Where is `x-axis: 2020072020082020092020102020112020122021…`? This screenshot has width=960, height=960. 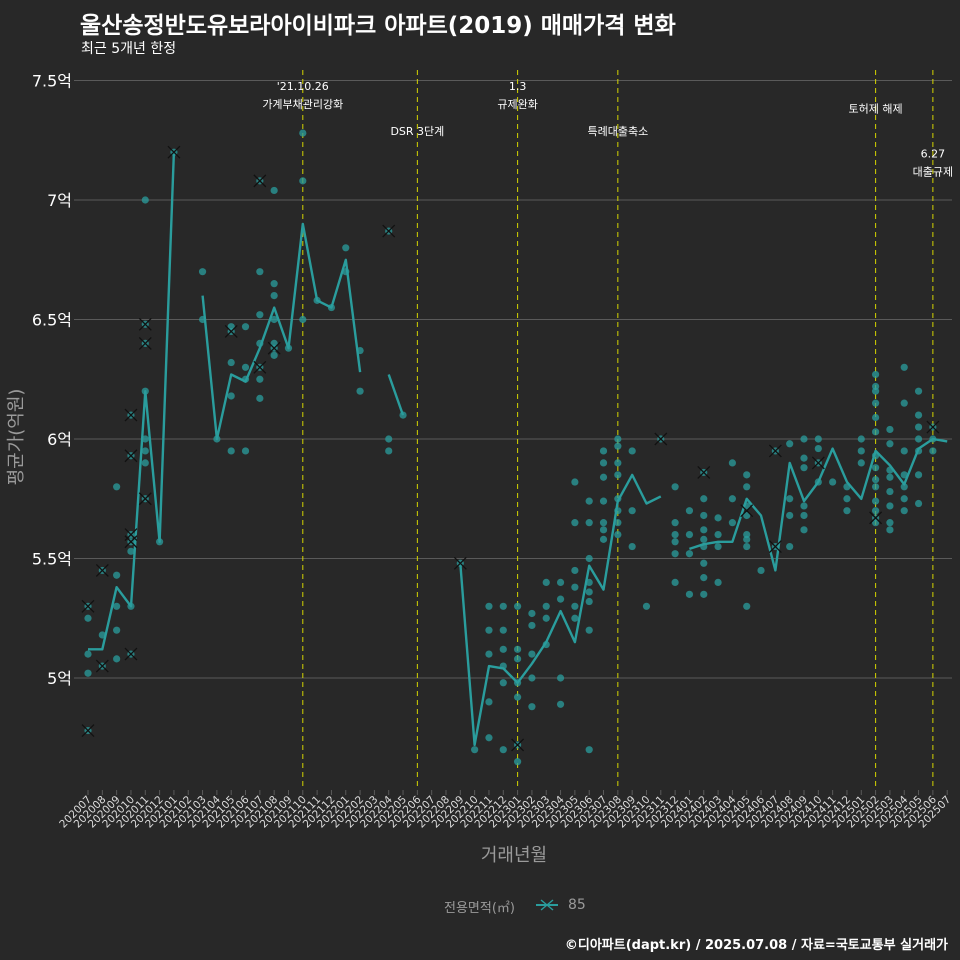 x-axis: 2020072020082020092020102020112020122021… is located at coordinates (505, 810).